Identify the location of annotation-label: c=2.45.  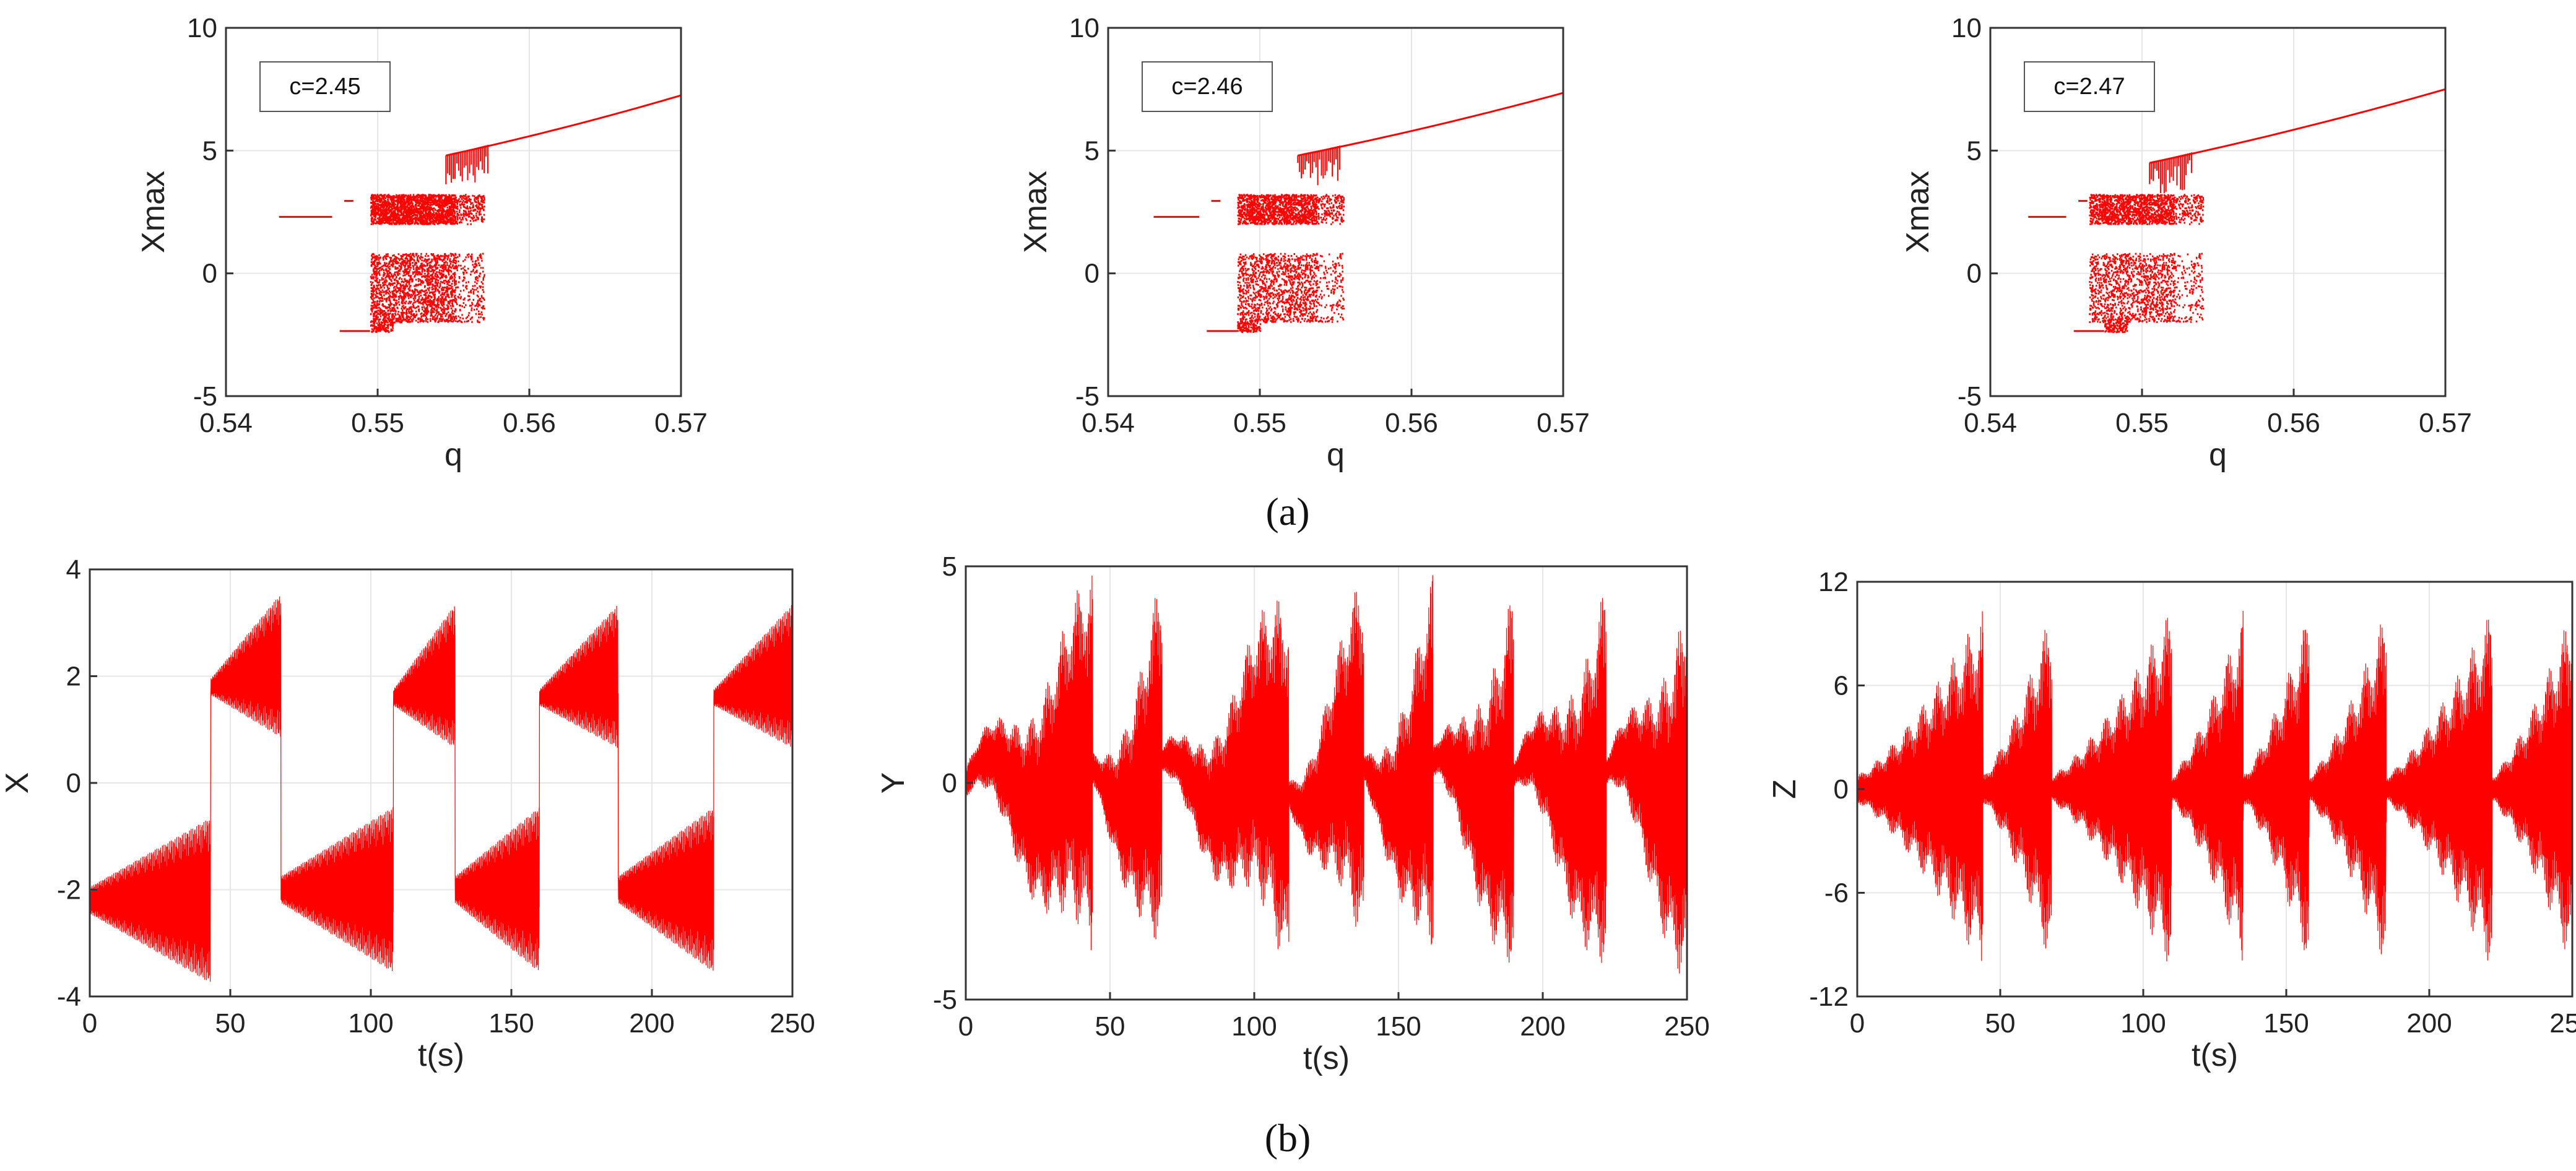
(324, 87).